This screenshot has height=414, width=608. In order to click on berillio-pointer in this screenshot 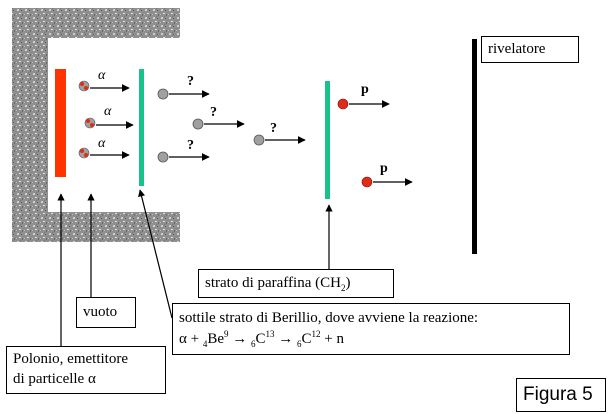, I will do `click(155, 254)`.